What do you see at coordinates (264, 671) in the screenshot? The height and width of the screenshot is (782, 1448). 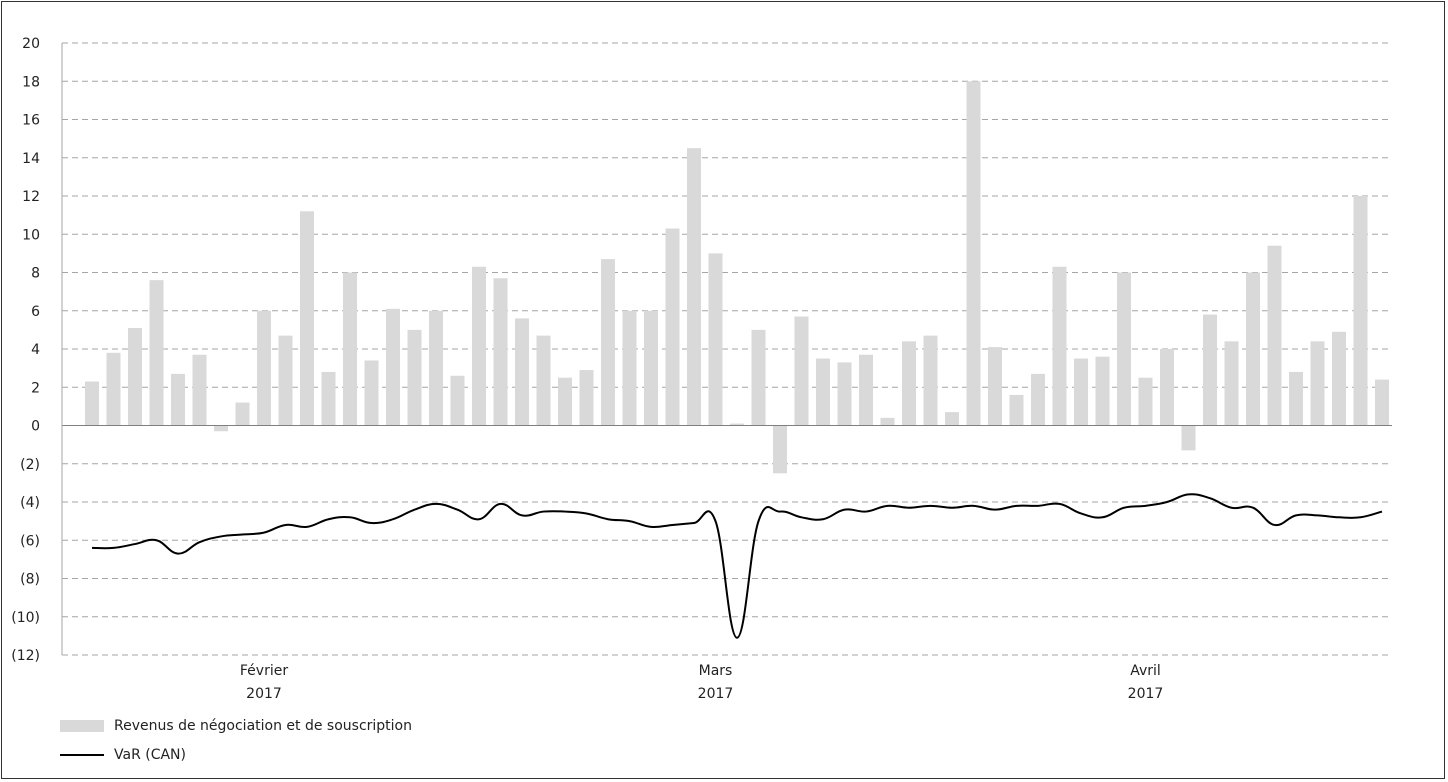 I see `x-month-label: Février` at bounding box center [264, 671].